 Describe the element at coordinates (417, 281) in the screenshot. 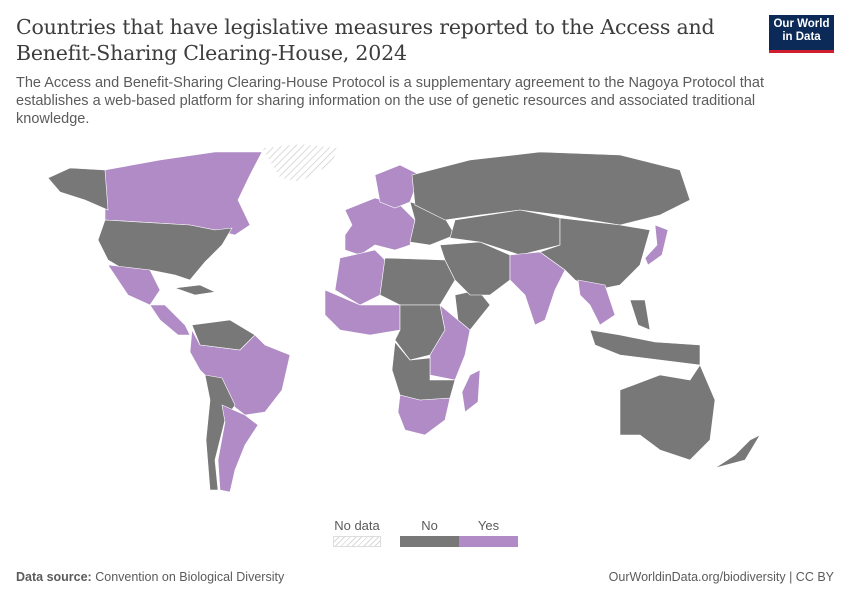

I see `region-north-africa-east` at that location.